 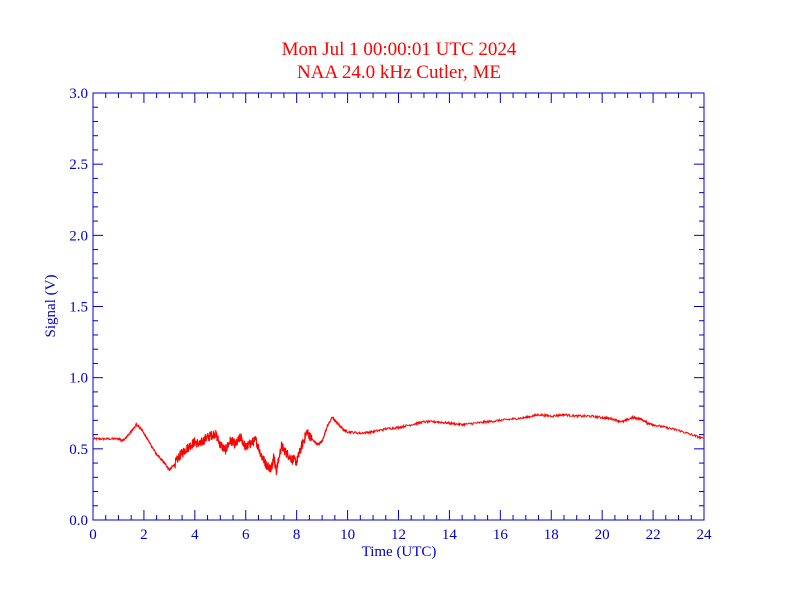 What do you see at coordinates (602, 535) in the screenshot?
I see `x-tick-label: 20` at bounding box center [602, 535].